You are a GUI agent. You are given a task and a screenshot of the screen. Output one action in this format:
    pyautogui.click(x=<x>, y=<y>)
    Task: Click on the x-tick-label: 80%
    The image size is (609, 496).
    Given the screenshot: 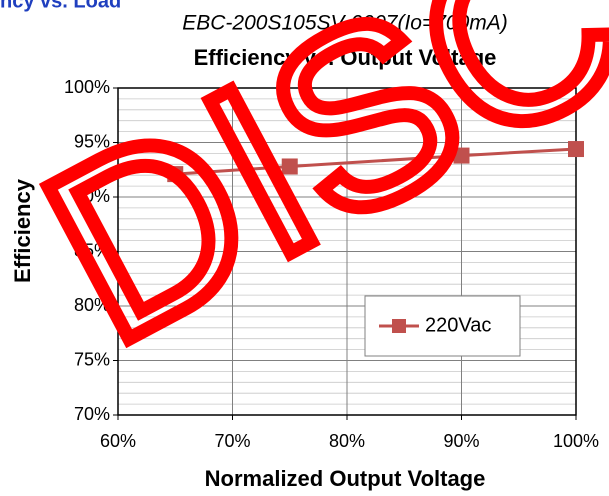 What is the action you would take?
    pyautogui.click(x=347, y=441)
    